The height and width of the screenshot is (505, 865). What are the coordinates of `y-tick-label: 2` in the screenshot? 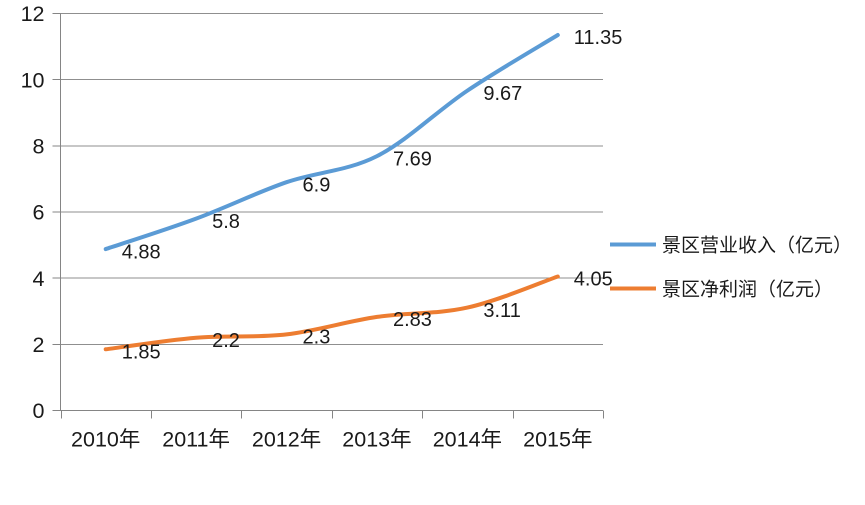 It's located at (39, 345).